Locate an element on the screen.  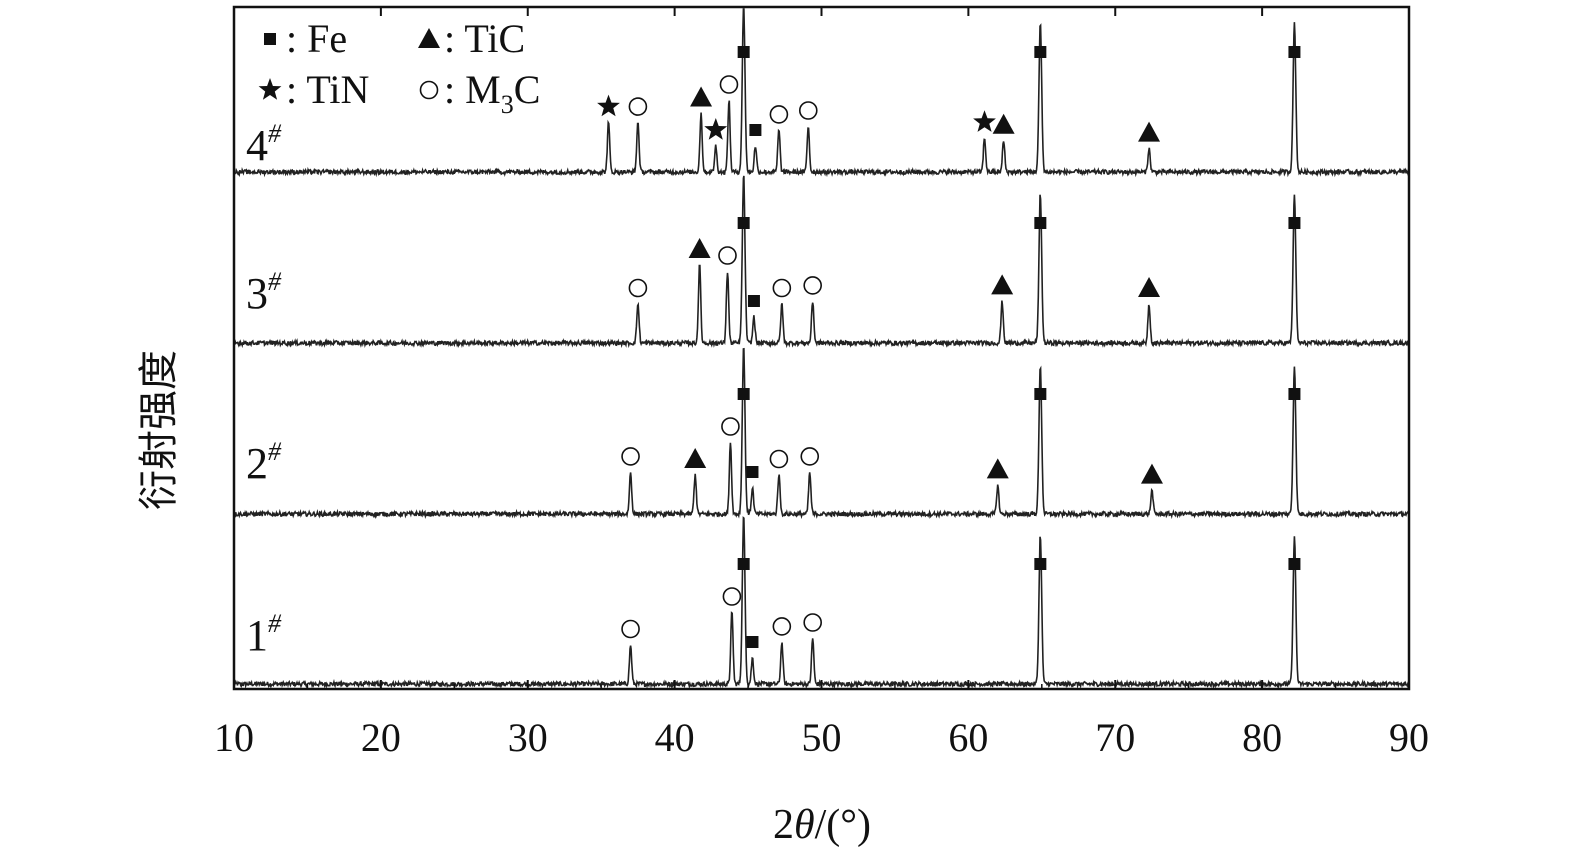
trace-label-number: 4 is located at coordinates (257, 145).